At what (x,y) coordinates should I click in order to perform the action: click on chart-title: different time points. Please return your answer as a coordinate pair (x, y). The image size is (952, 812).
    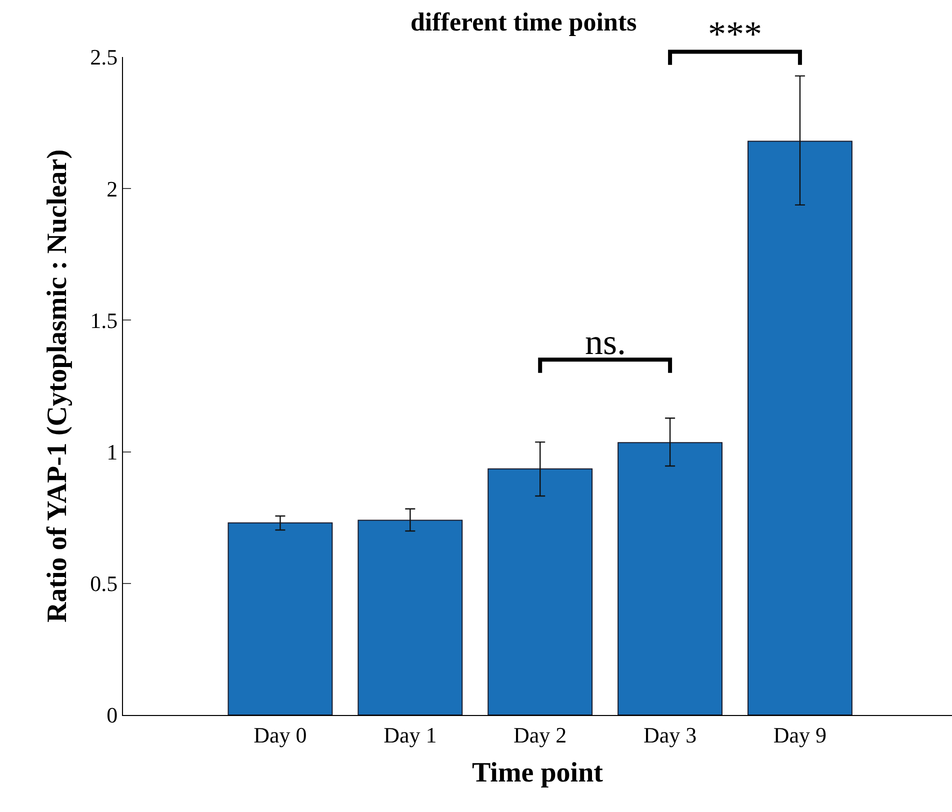
    Looking at the image, I should click on (523, 21).